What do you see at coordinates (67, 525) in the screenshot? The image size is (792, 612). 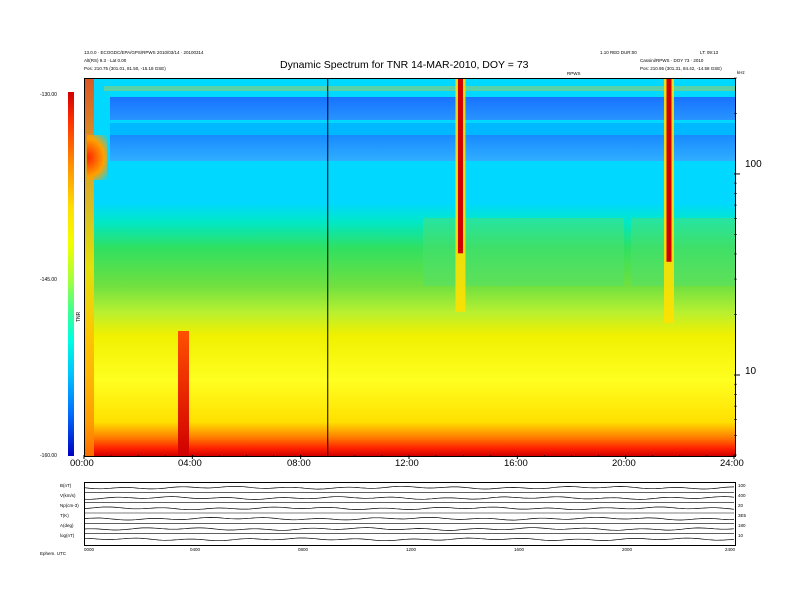 I see `panel-label: A(deg)` at bounding box center [67, 525].